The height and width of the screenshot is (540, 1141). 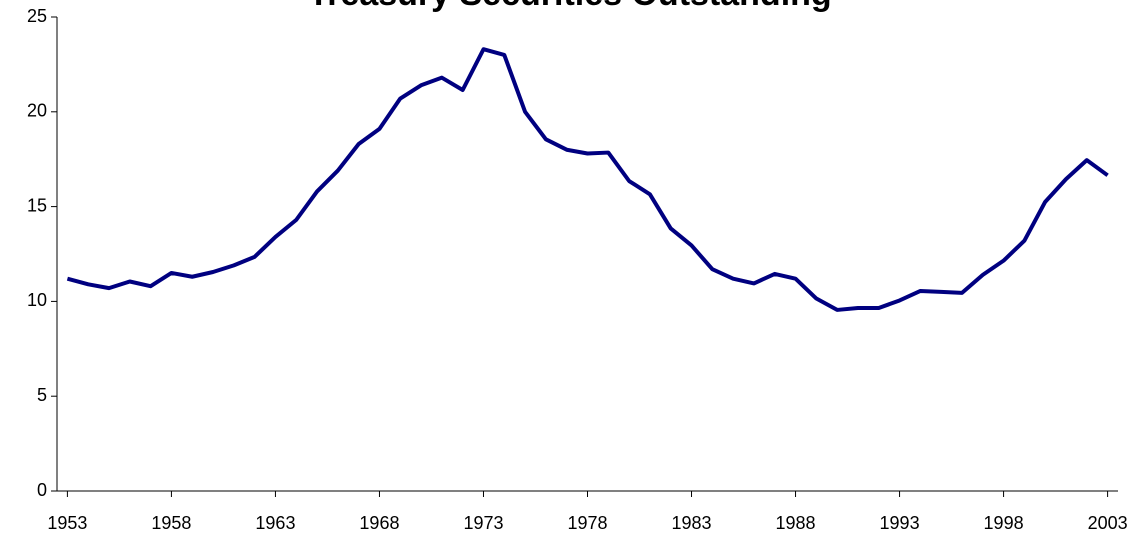 What do you see at coordinates (379, 523) in the screenshot?
I see `x-tick-label: 1968` at bounding box center [379, 523].